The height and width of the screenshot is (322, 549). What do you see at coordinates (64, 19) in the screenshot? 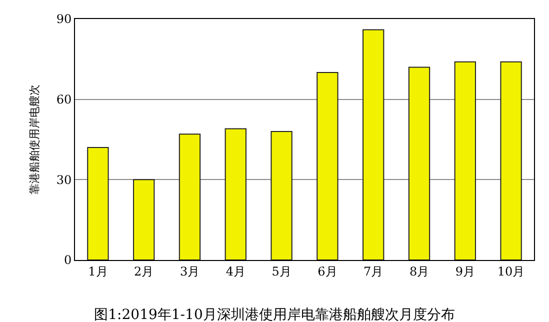
I see `y-tick-label: 90` at bounding box center [64, 19].